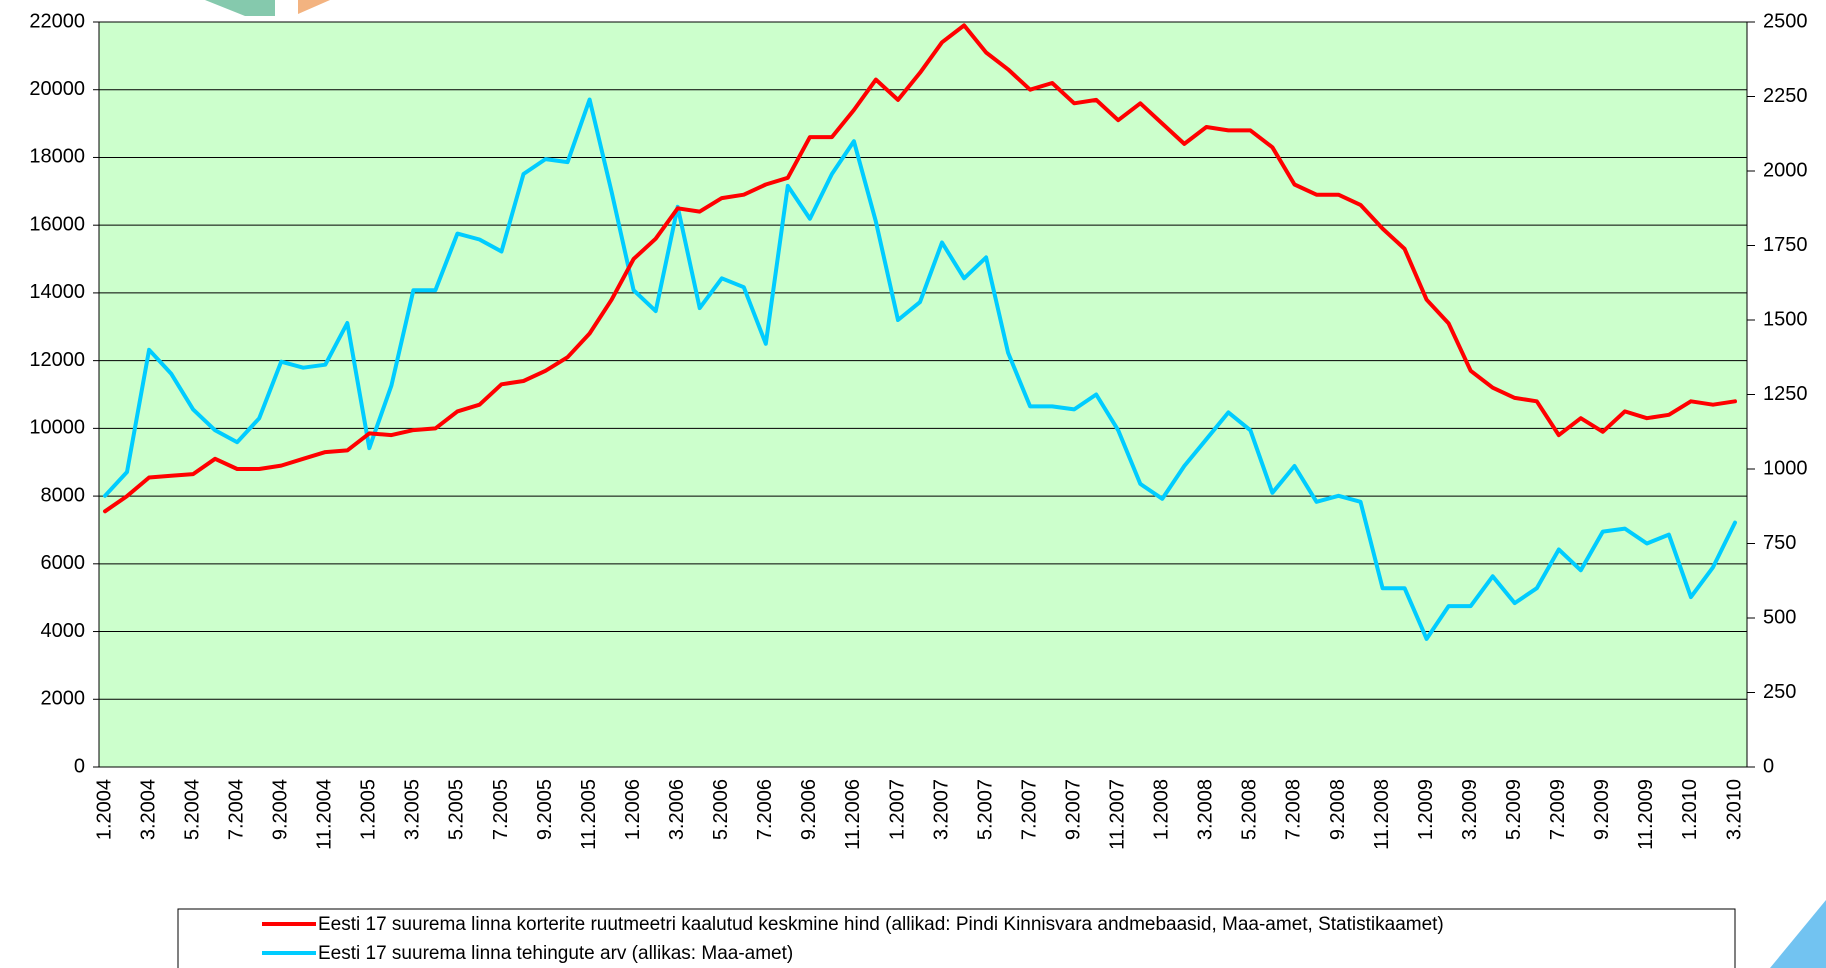 This screenshot has height=968, width=1826. What do you see at coordinates (57, 360) in the screenshot?
I see `y-tick-label: 12000` at bounding box center [57, 360].